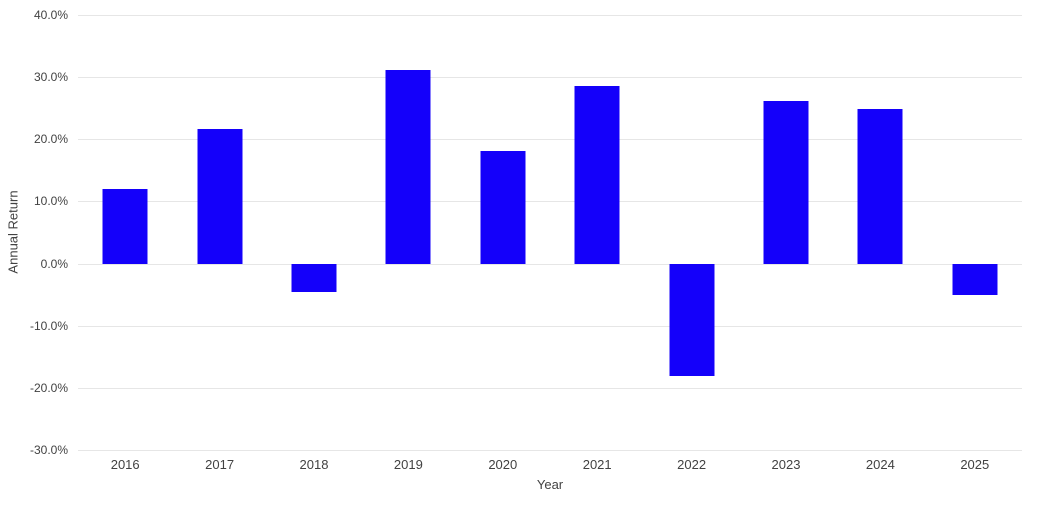  What do you see at coordinates (314, 464) in the screenshot?
I see `x-tick-label: 2018` at bounding box center [314, 464].